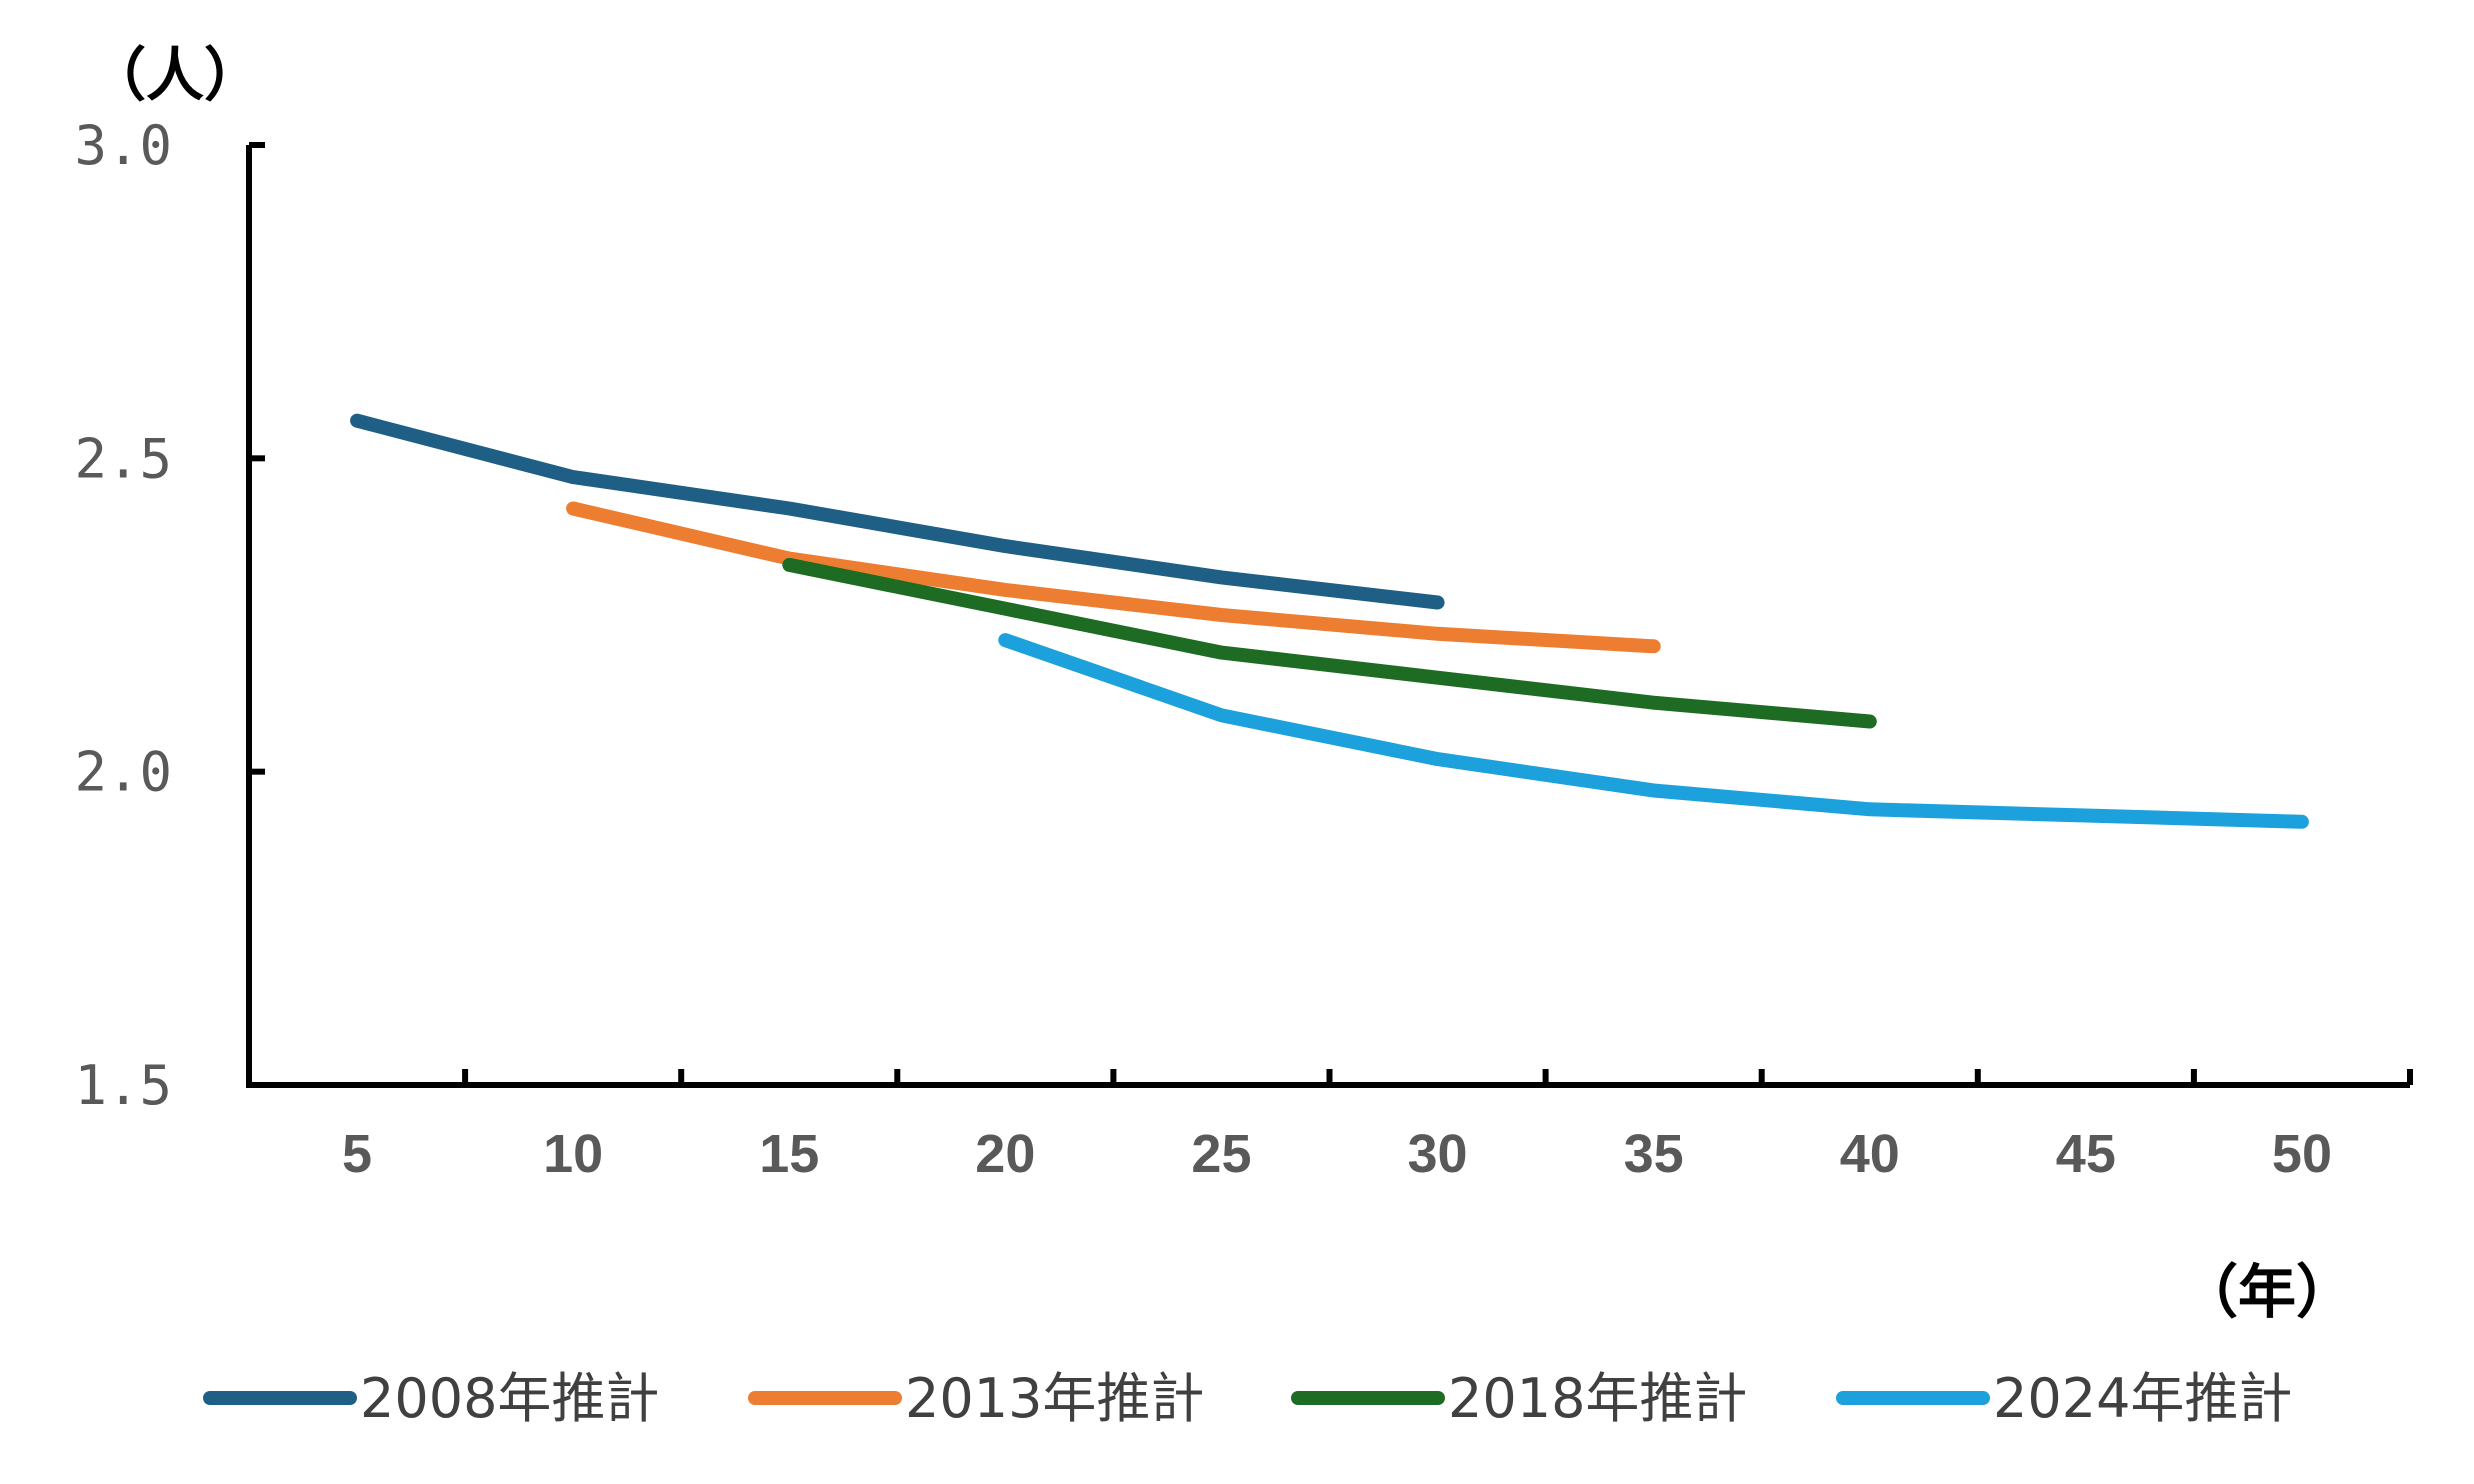  Describe the element at coordinates (169, 615) in the screenshot. I see `y-axis-ticks: 1.5 2.0 2.5 3.0` at that location.